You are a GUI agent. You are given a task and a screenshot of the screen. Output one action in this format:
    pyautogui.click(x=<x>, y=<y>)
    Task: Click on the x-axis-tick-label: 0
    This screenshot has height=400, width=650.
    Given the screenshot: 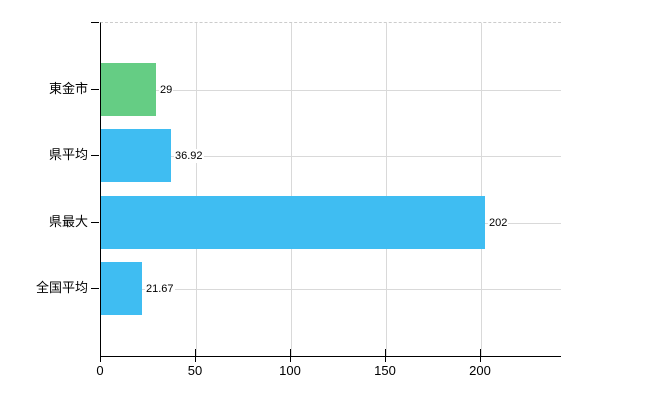 What is the action you would take?
    pyautogui.click(x=100, y=370)
    